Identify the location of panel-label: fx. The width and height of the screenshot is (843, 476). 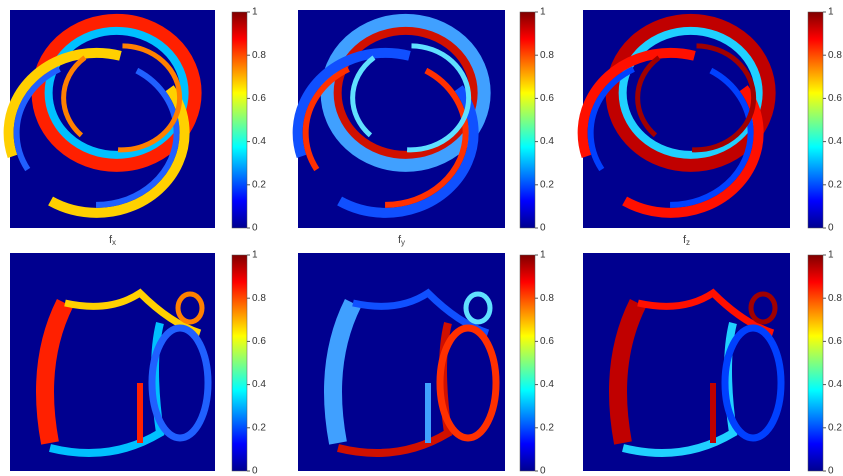
(112, 240).